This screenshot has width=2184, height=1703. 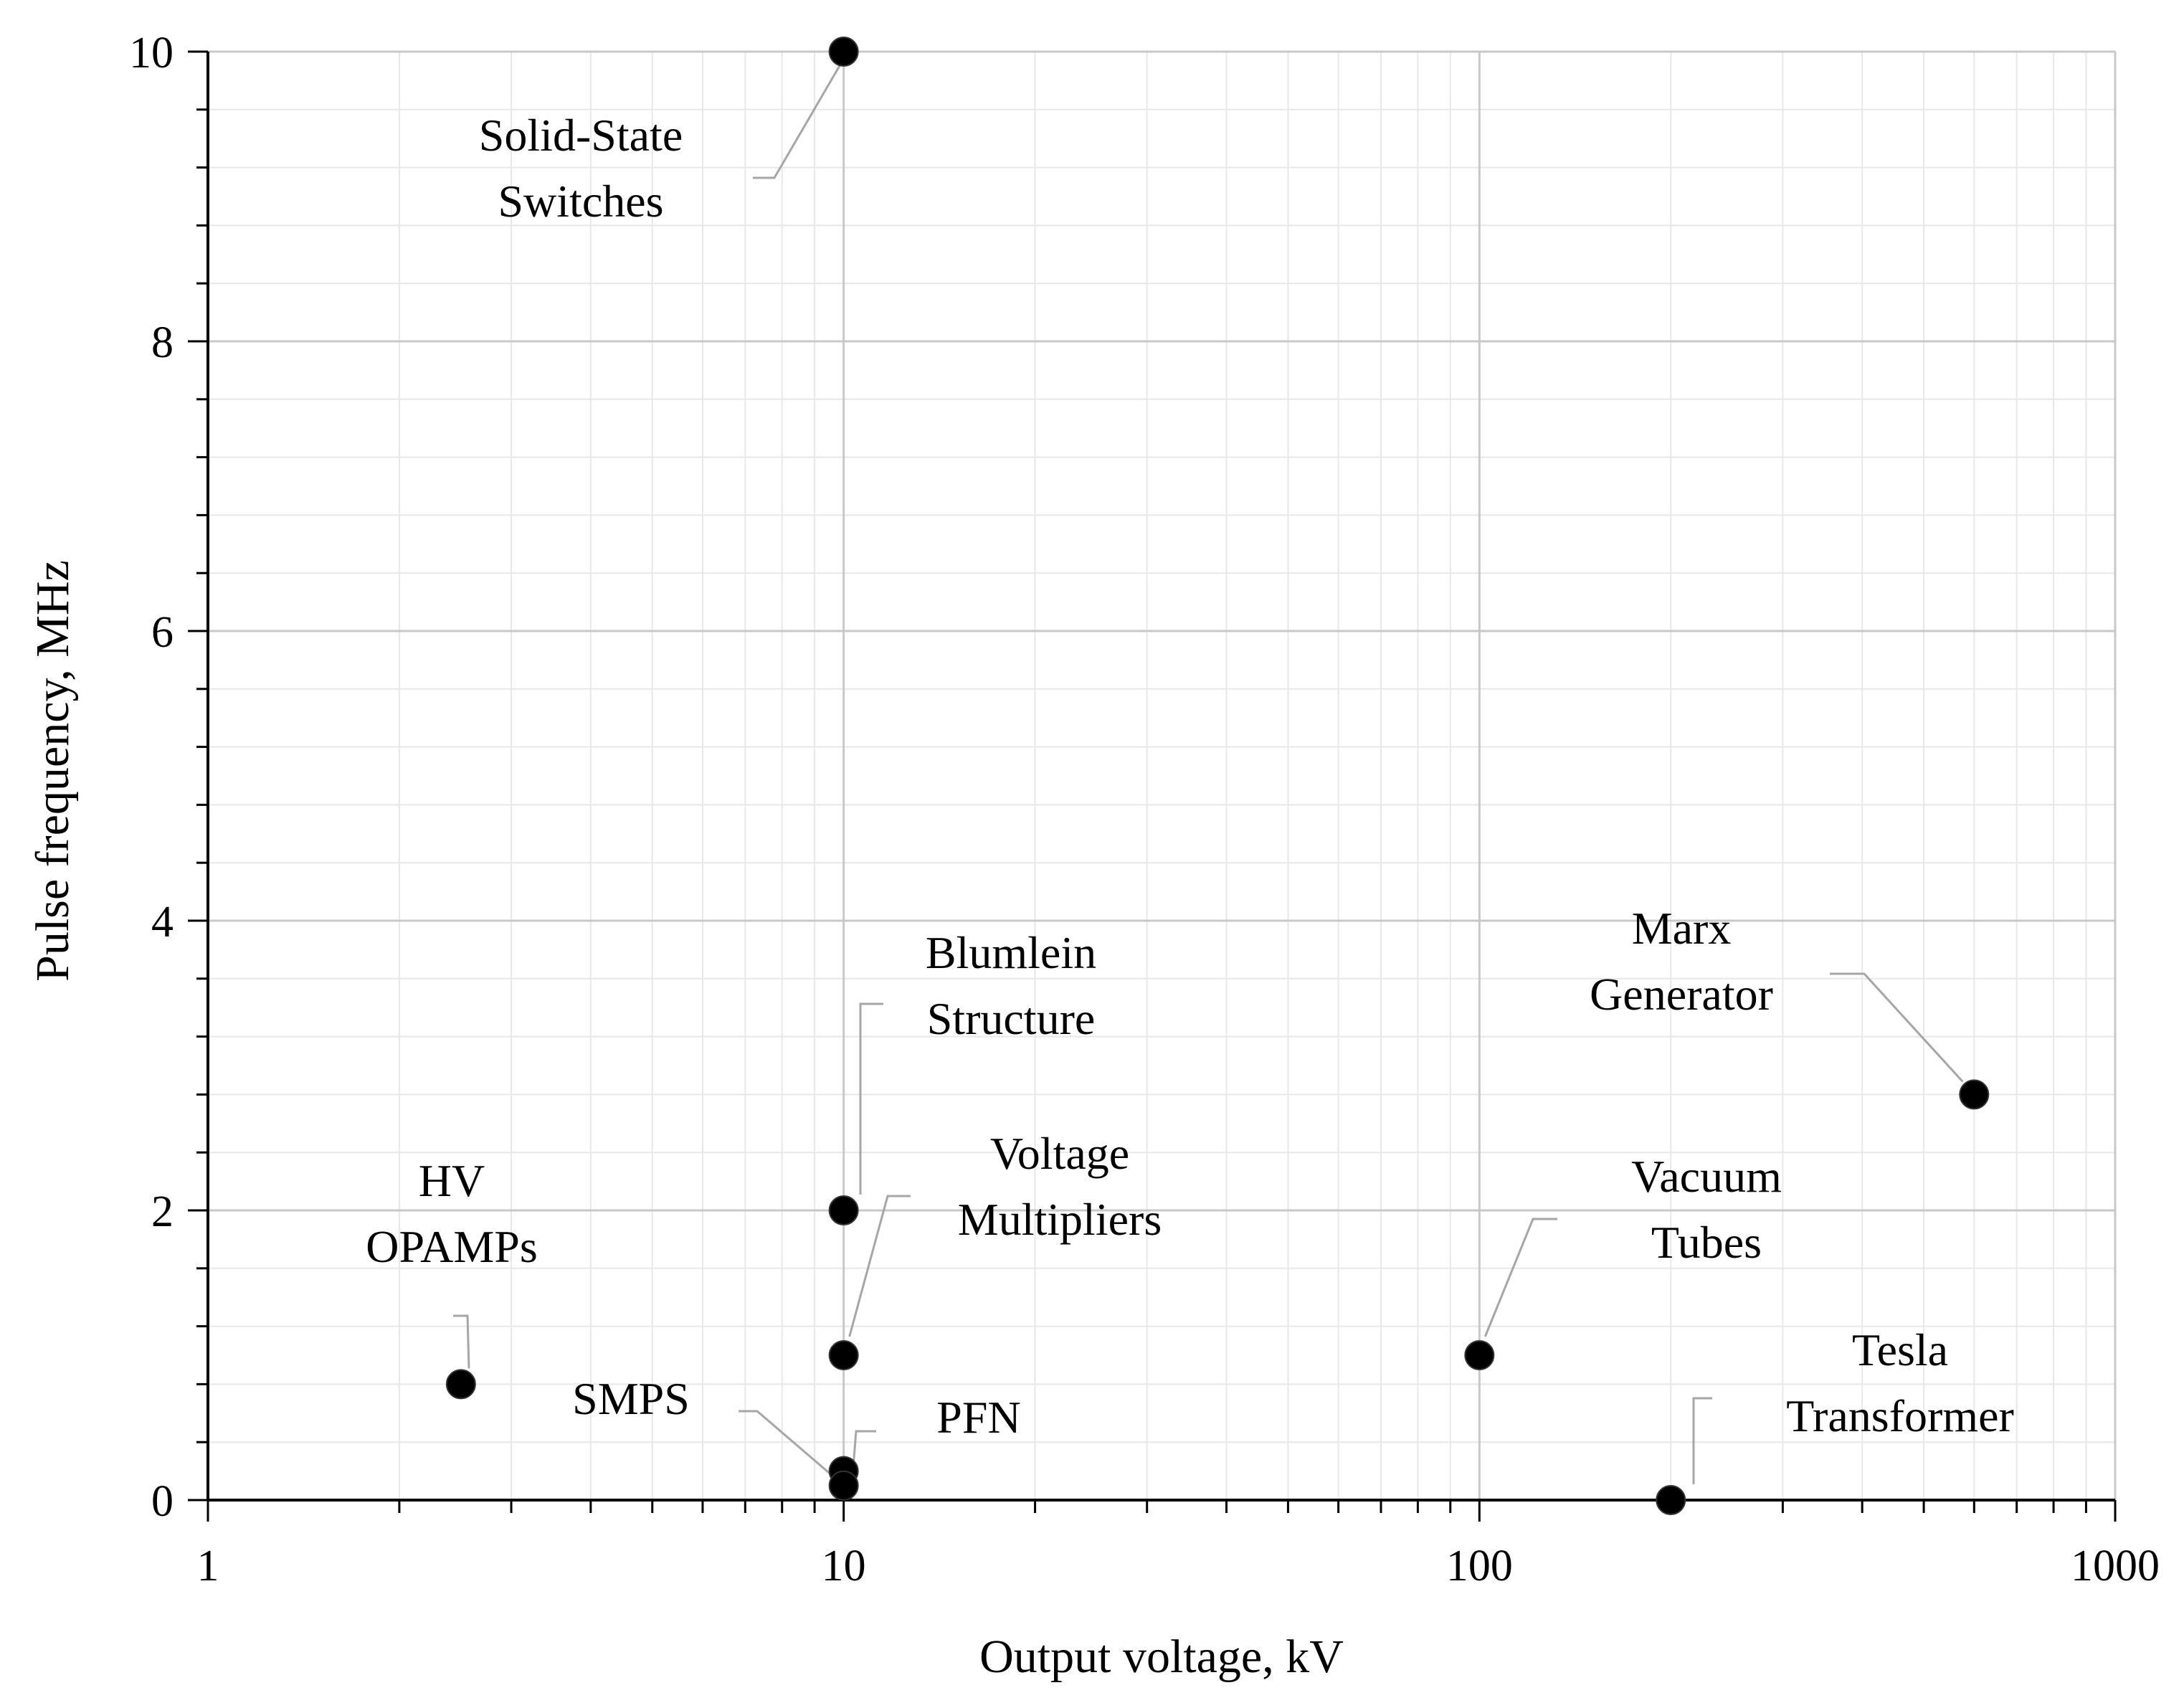 What do you see at coordinates (1682, 929) in the screenshot?
I see `data-label: Marx` at bounding box center [1682, 929].